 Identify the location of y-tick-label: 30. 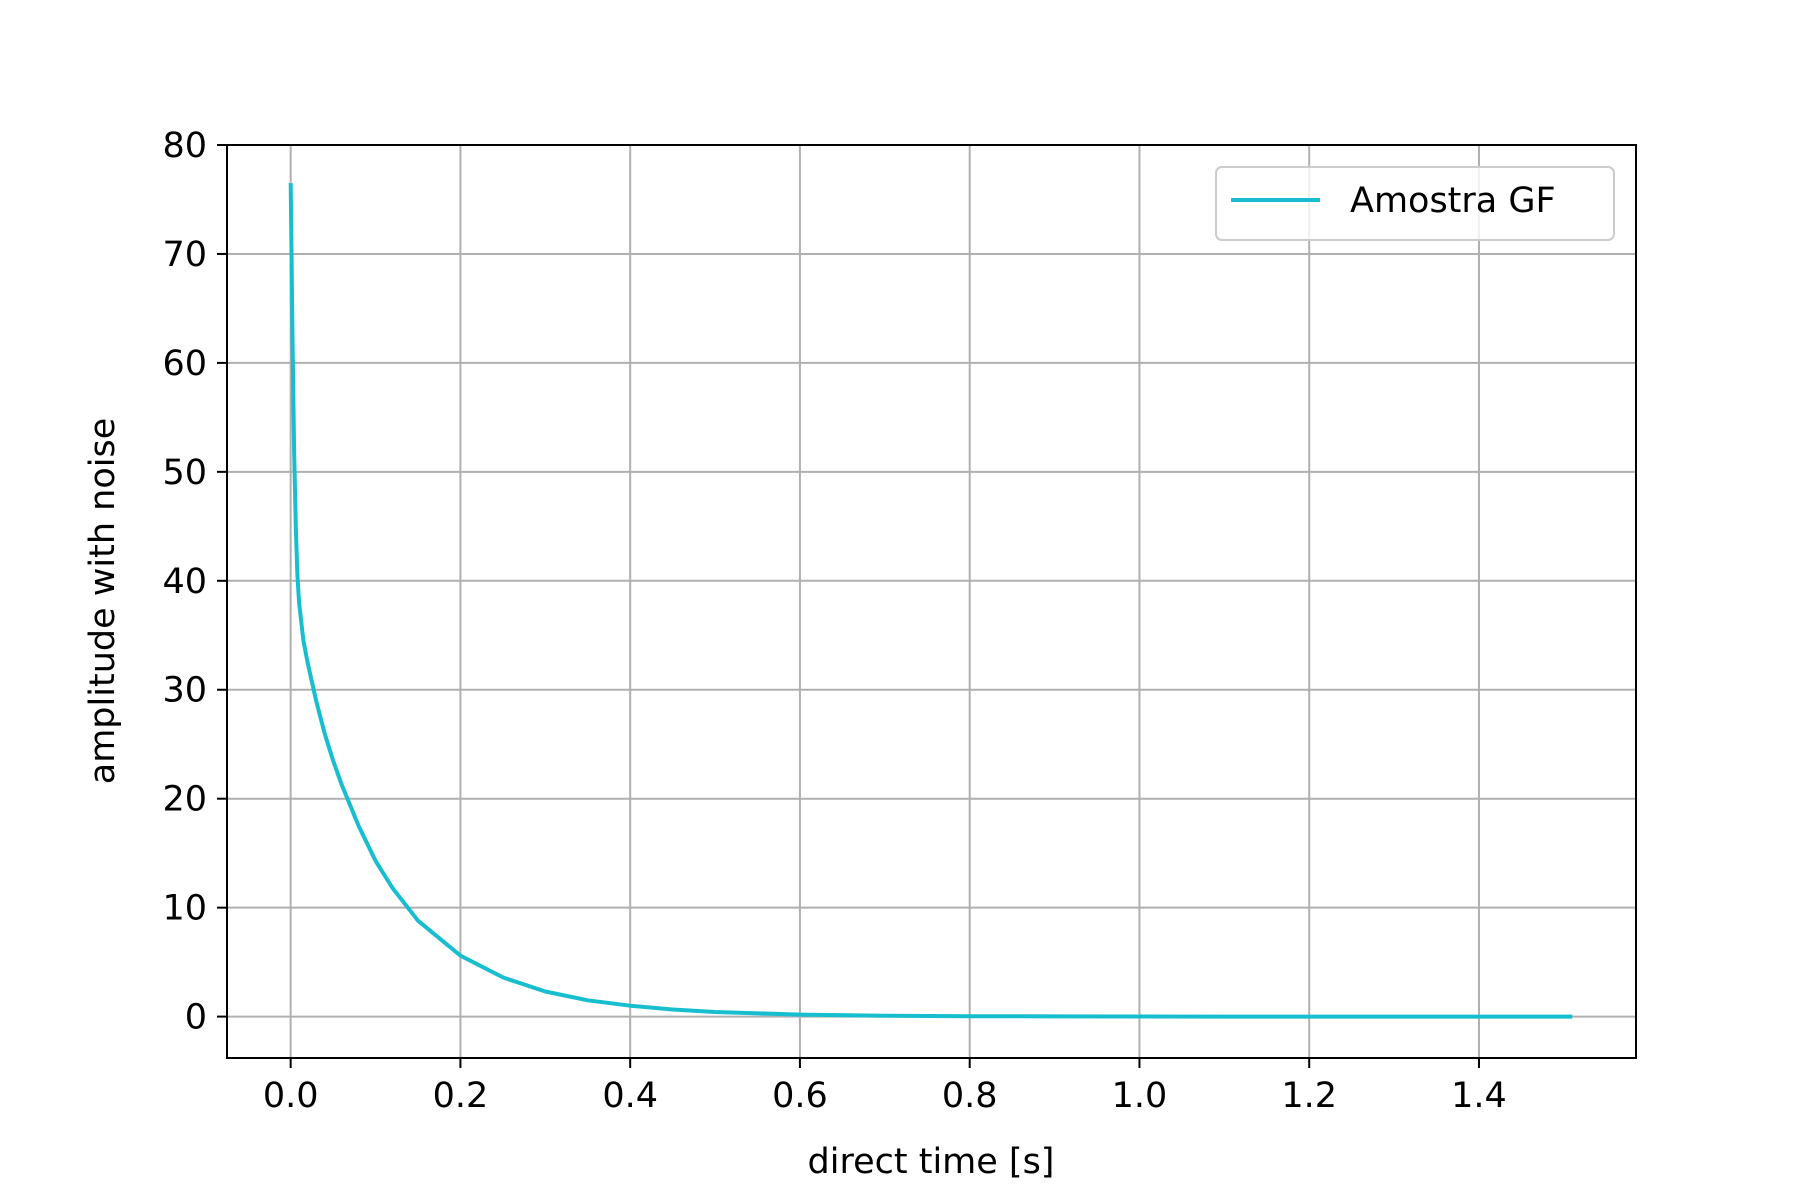
(184, 691).